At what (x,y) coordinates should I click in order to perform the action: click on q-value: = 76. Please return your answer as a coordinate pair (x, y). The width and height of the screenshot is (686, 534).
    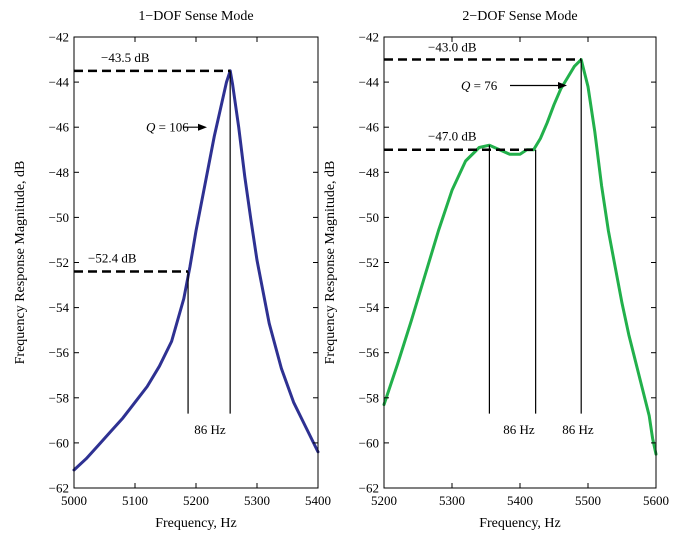
    Looking at the image, I should click on (483, 85).